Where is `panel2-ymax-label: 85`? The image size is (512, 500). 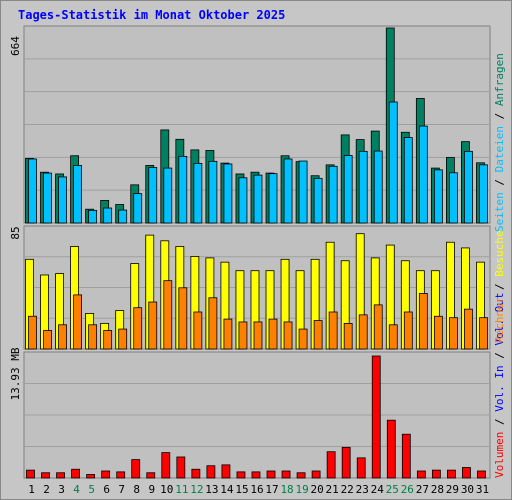
panel2-ymax-label: 85 is located at coordinates (15, 232).